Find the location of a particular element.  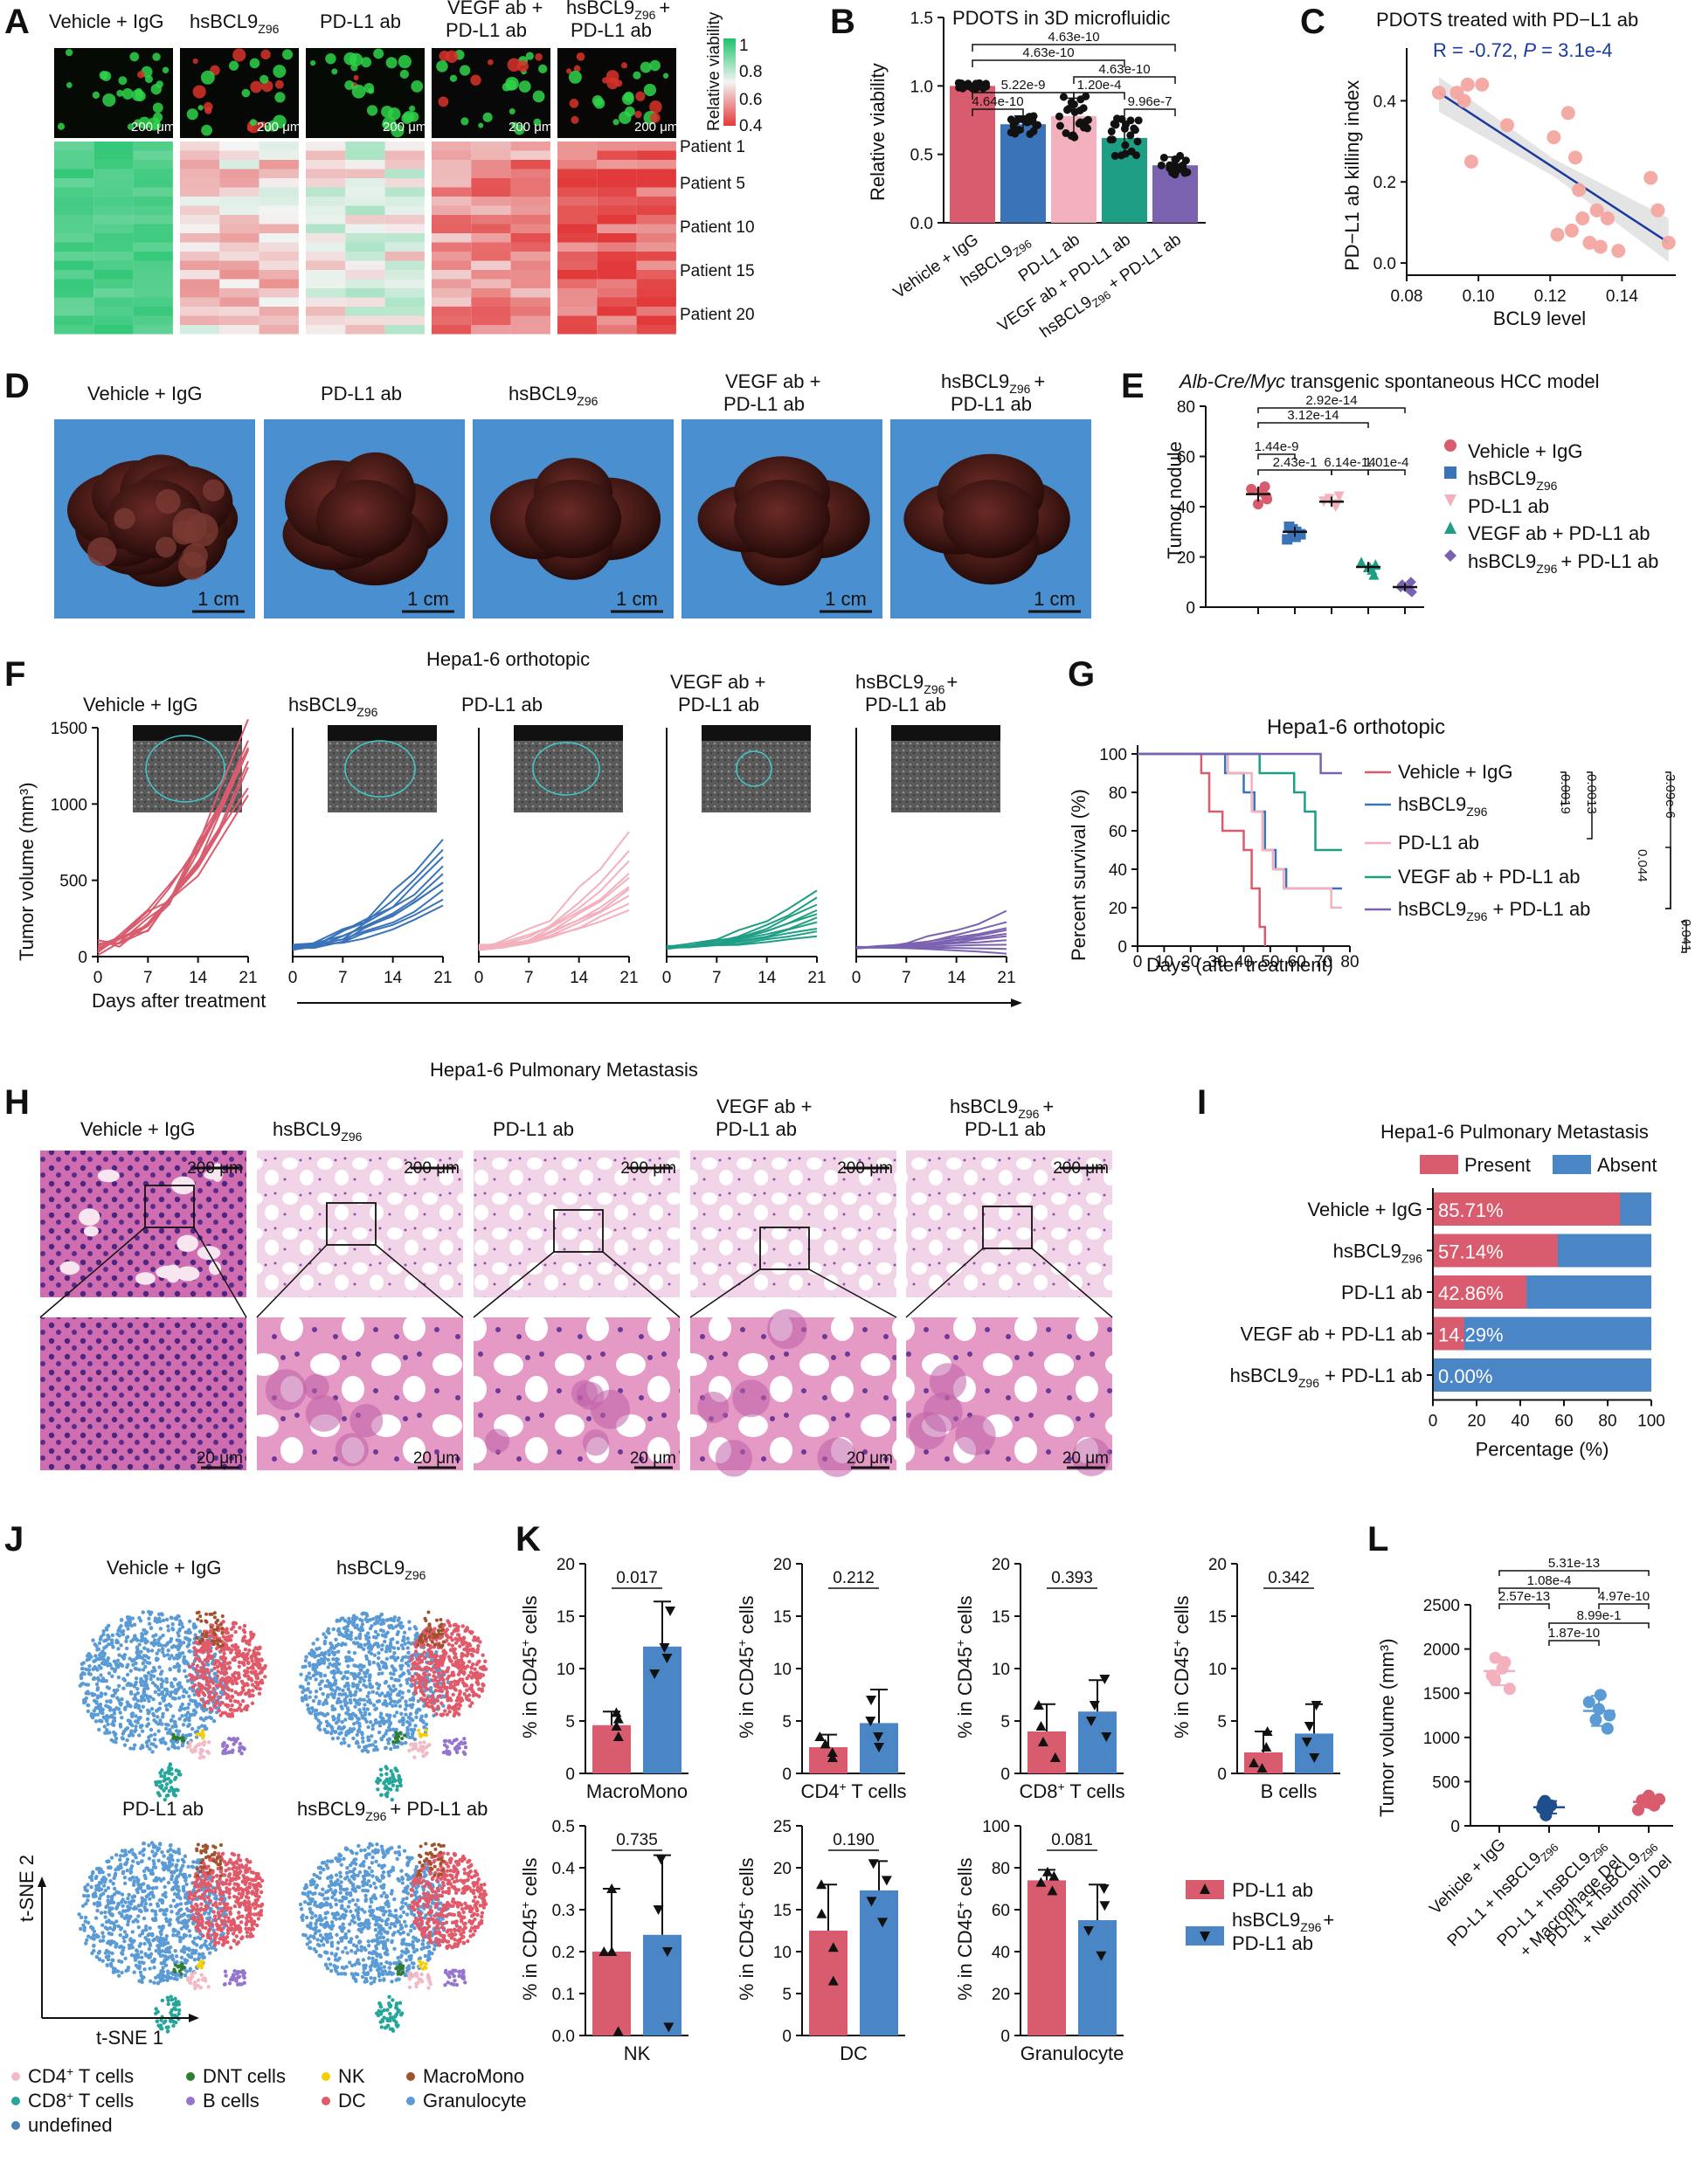

panel-label-a: A is located at coordinates (17, 22).